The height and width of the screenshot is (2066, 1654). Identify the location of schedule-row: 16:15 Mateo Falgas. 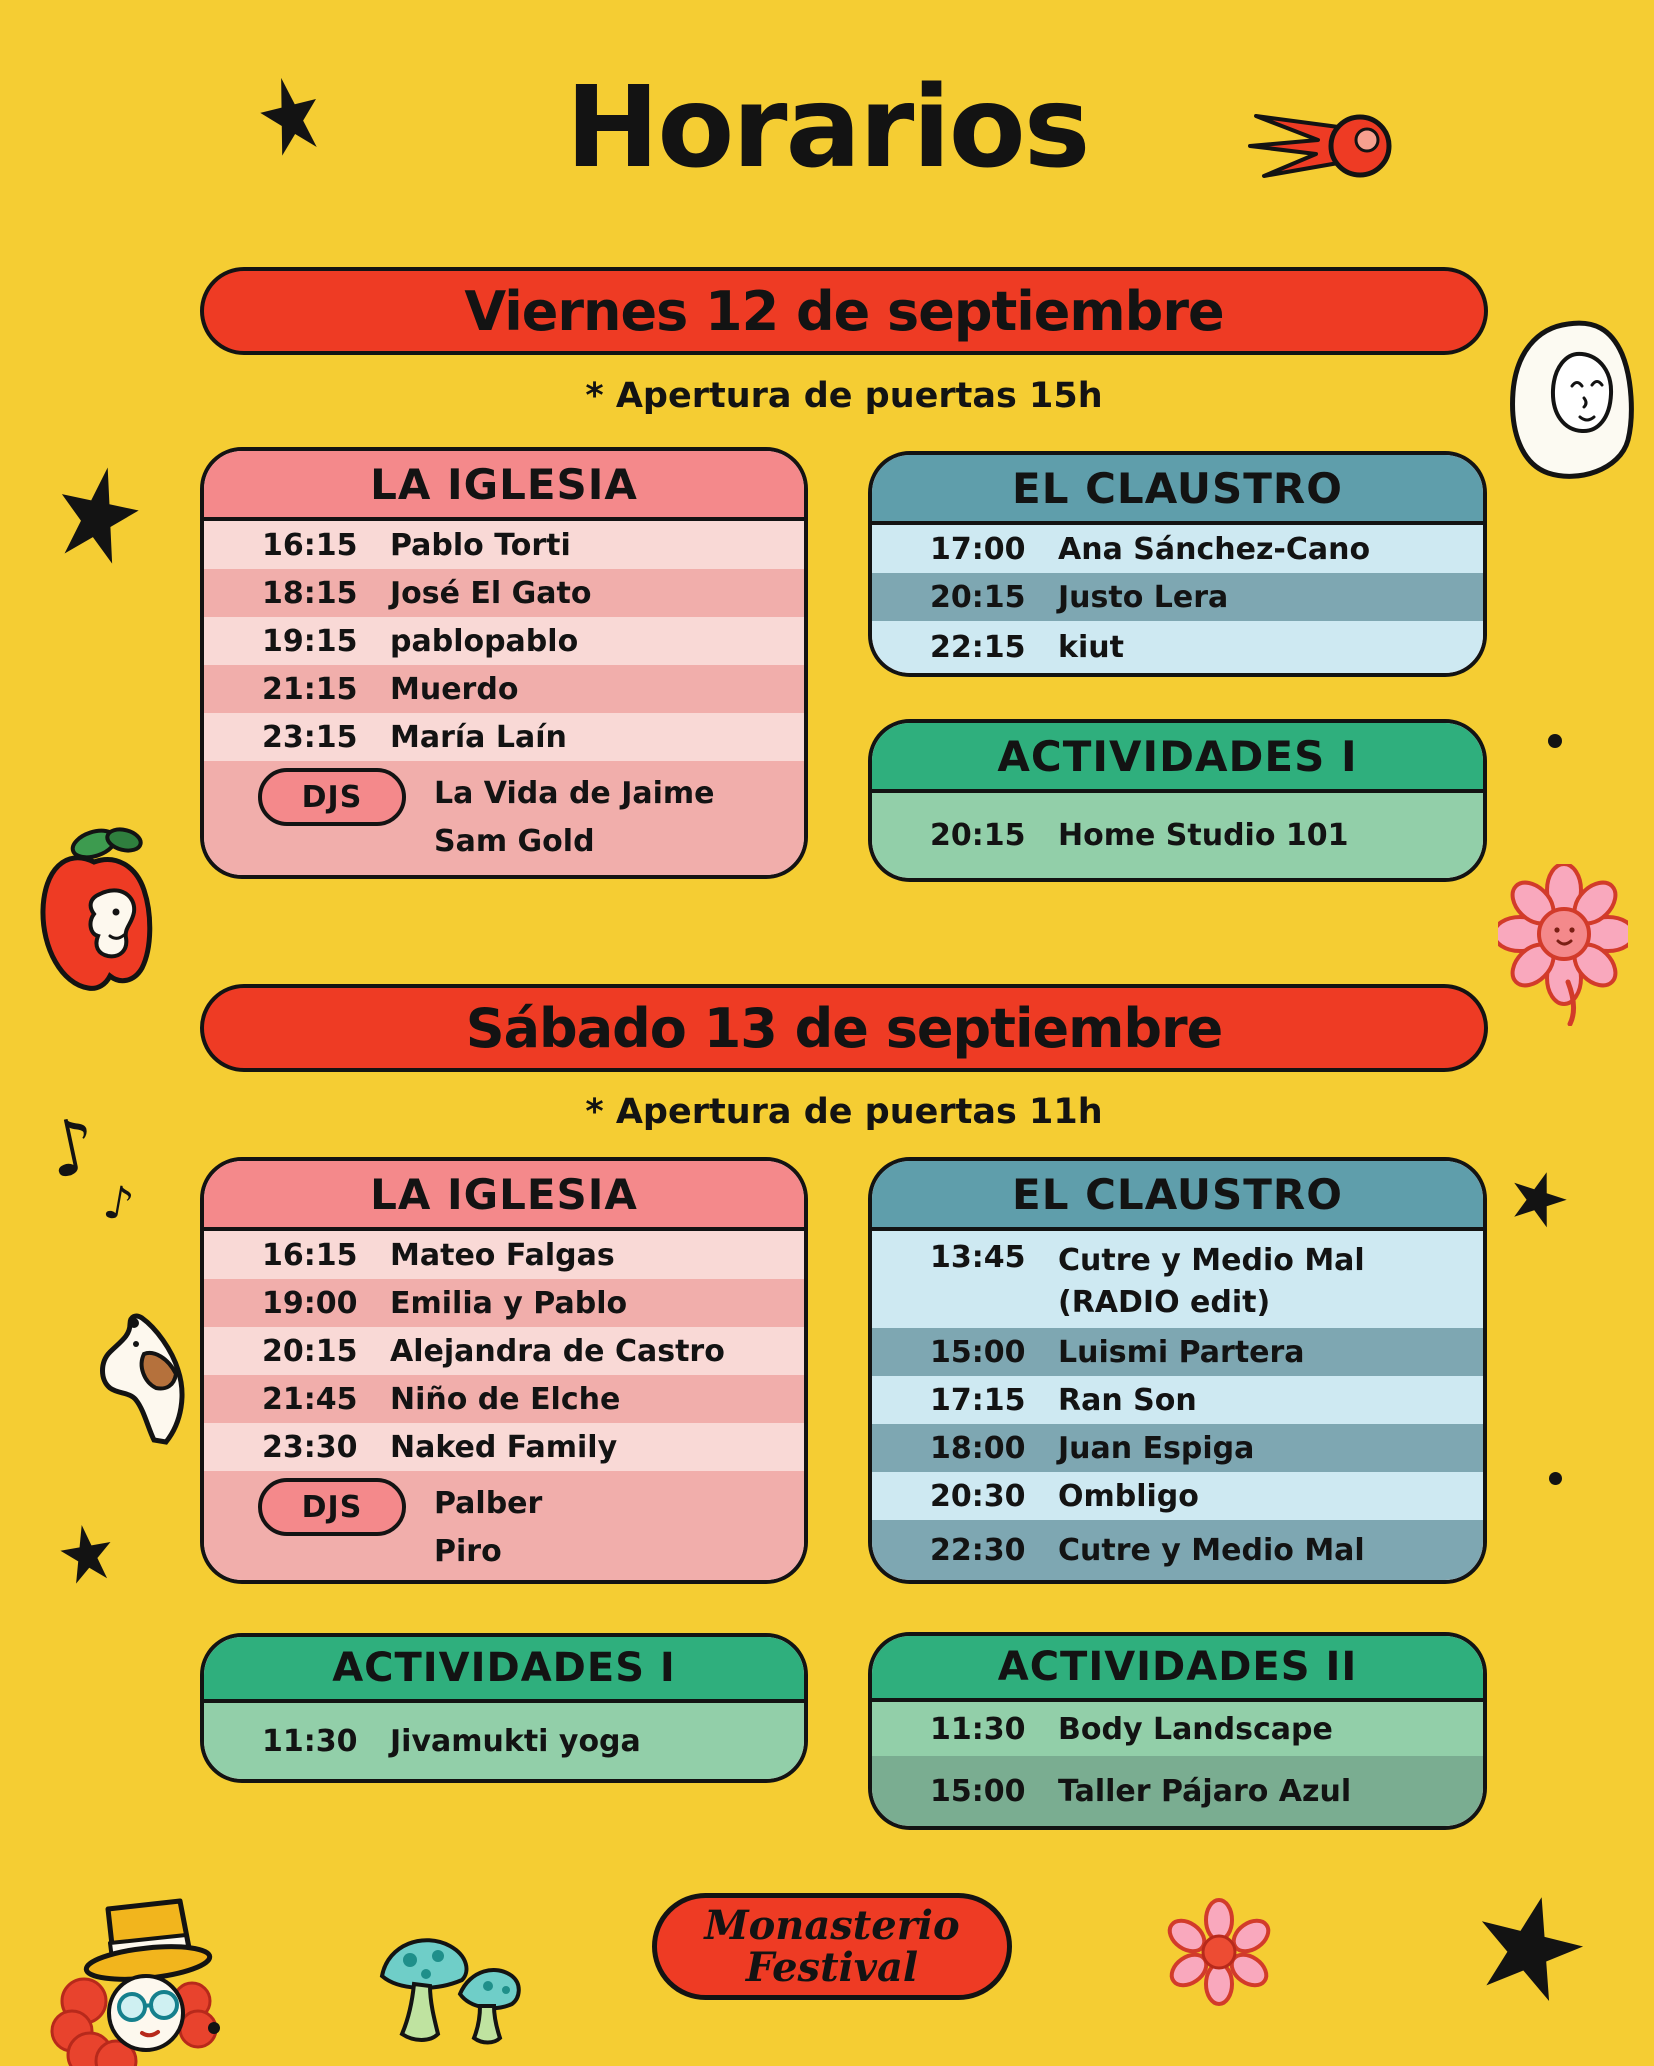
(504, 1255).